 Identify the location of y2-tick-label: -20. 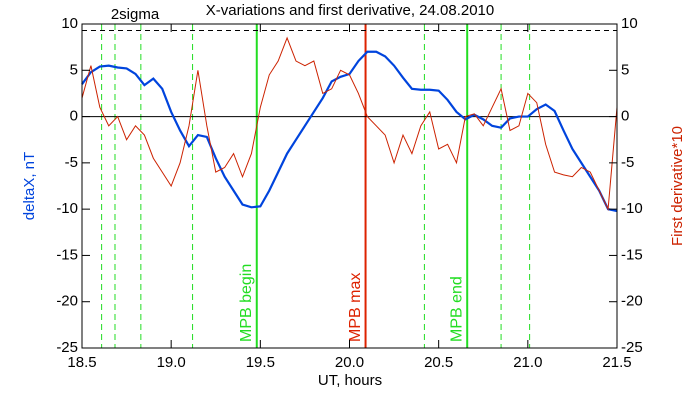
(632, 301).